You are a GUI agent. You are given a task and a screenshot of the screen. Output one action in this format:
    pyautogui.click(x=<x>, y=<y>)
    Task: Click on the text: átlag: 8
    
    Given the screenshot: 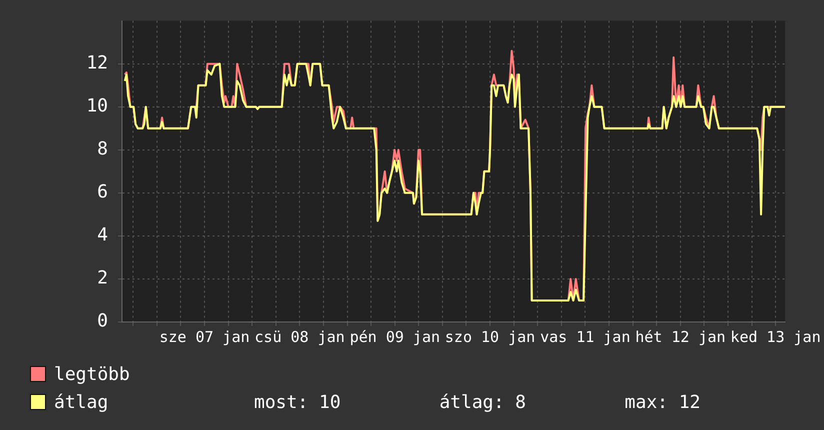 What is the action you would take?
    pyautogui.click(x=483, y=402)
    